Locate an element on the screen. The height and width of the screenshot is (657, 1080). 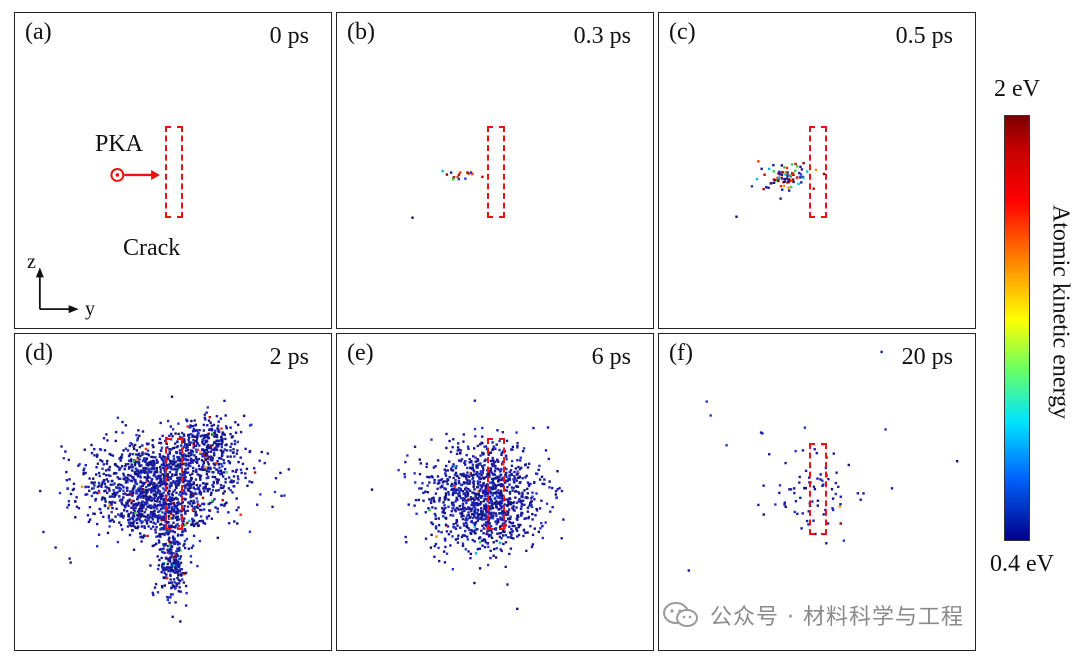
pka-label: PKA is located at coordinates (119, 144).